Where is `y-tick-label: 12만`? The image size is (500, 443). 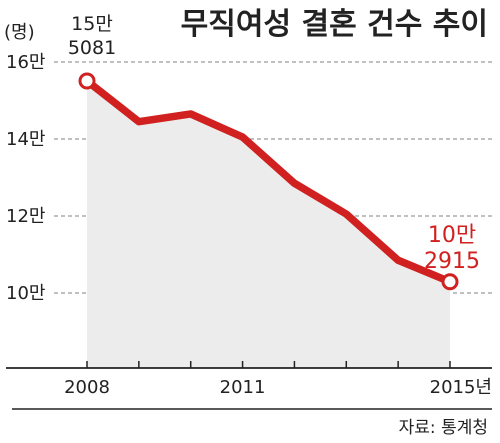
y-tick-label: 12만 is located at coordinates (25, 216).